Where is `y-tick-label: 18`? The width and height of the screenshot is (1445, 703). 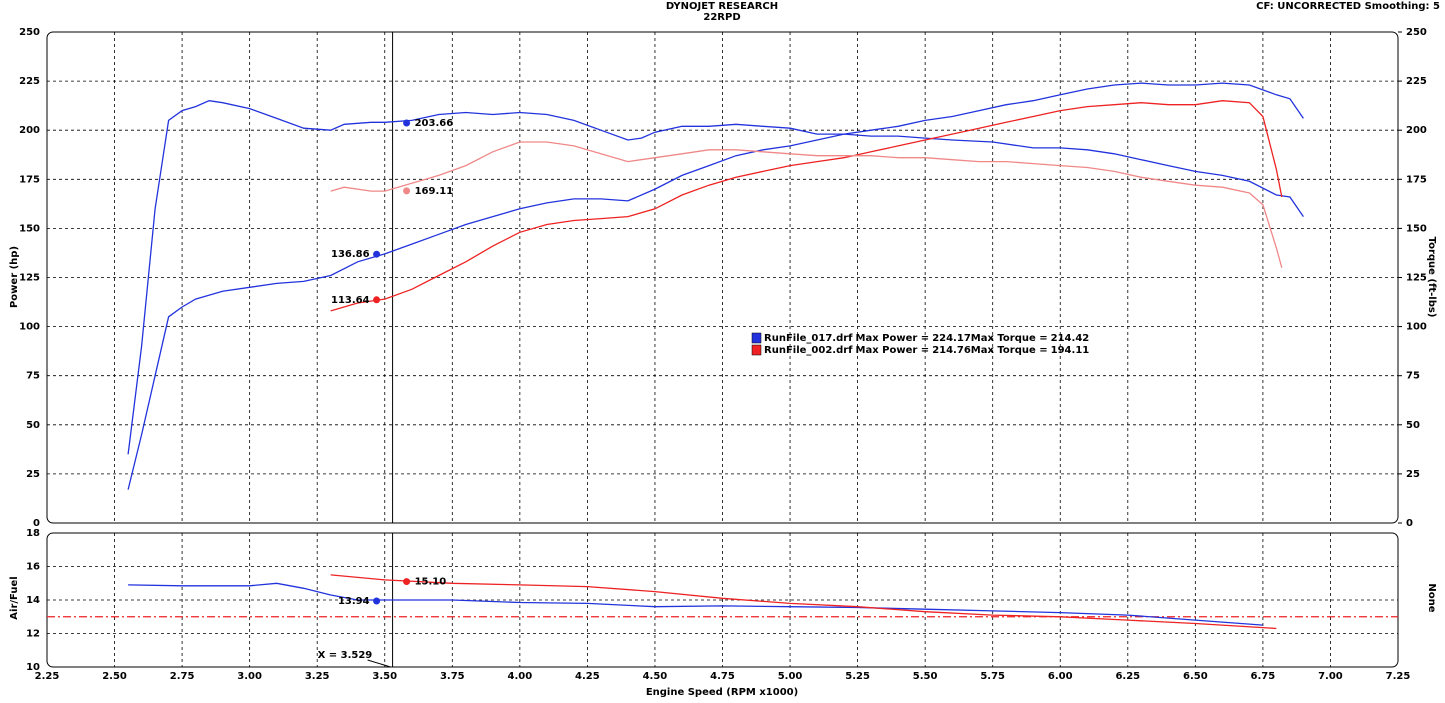
y-tick-label: 18 is located at coordinates (33, 533).